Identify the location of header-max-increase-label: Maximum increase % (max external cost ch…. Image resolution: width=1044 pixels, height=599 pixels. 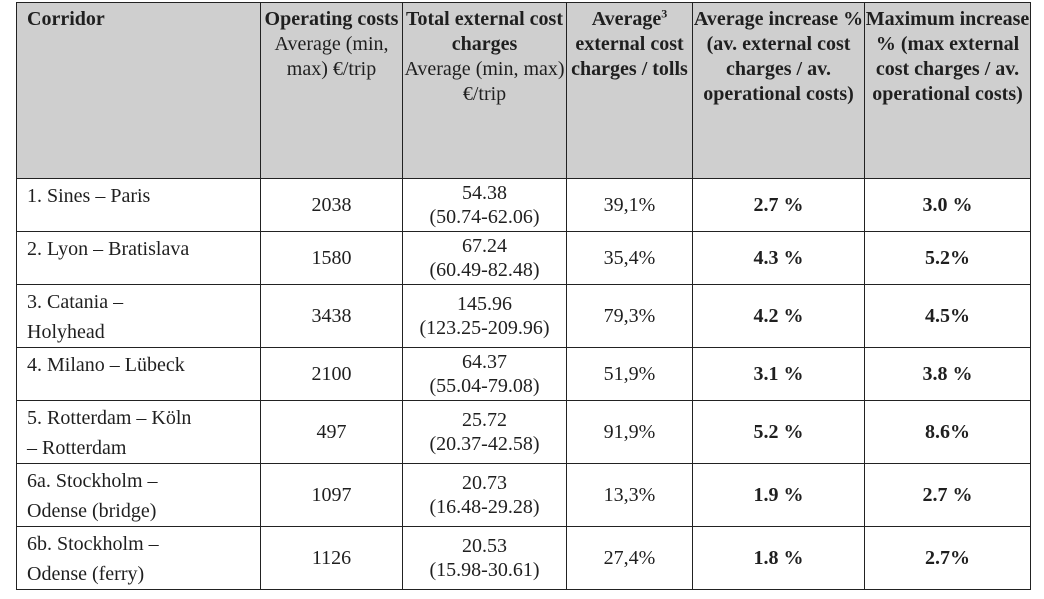
(947, 56).